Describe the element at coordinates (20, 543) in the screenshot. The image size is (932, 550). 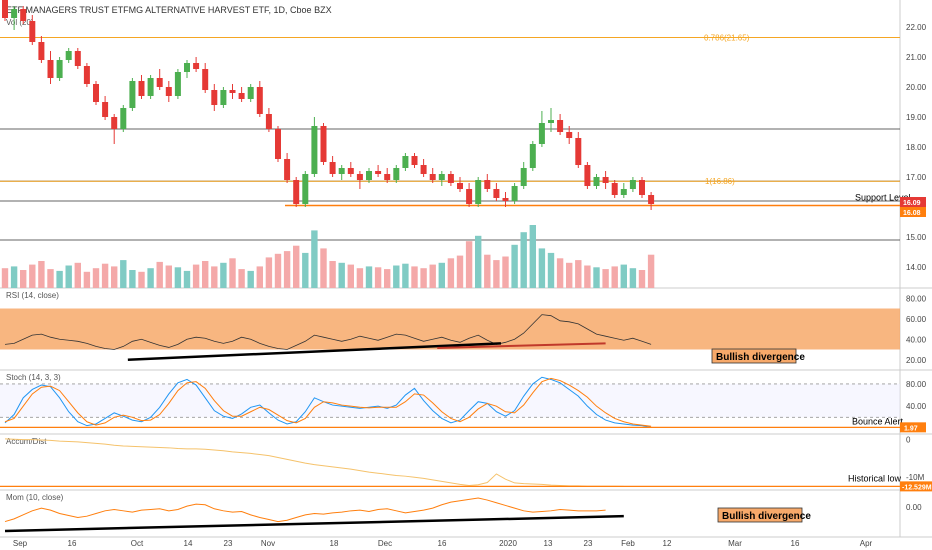
I see `x-axis-tick: Sep` at that location.